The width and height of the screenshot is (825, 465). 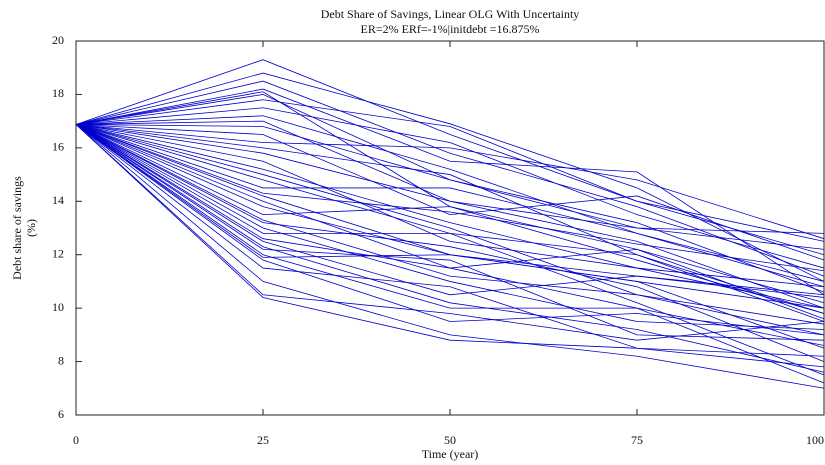 I want to click on x-tick-label: 75, so click(x=637, y=440).